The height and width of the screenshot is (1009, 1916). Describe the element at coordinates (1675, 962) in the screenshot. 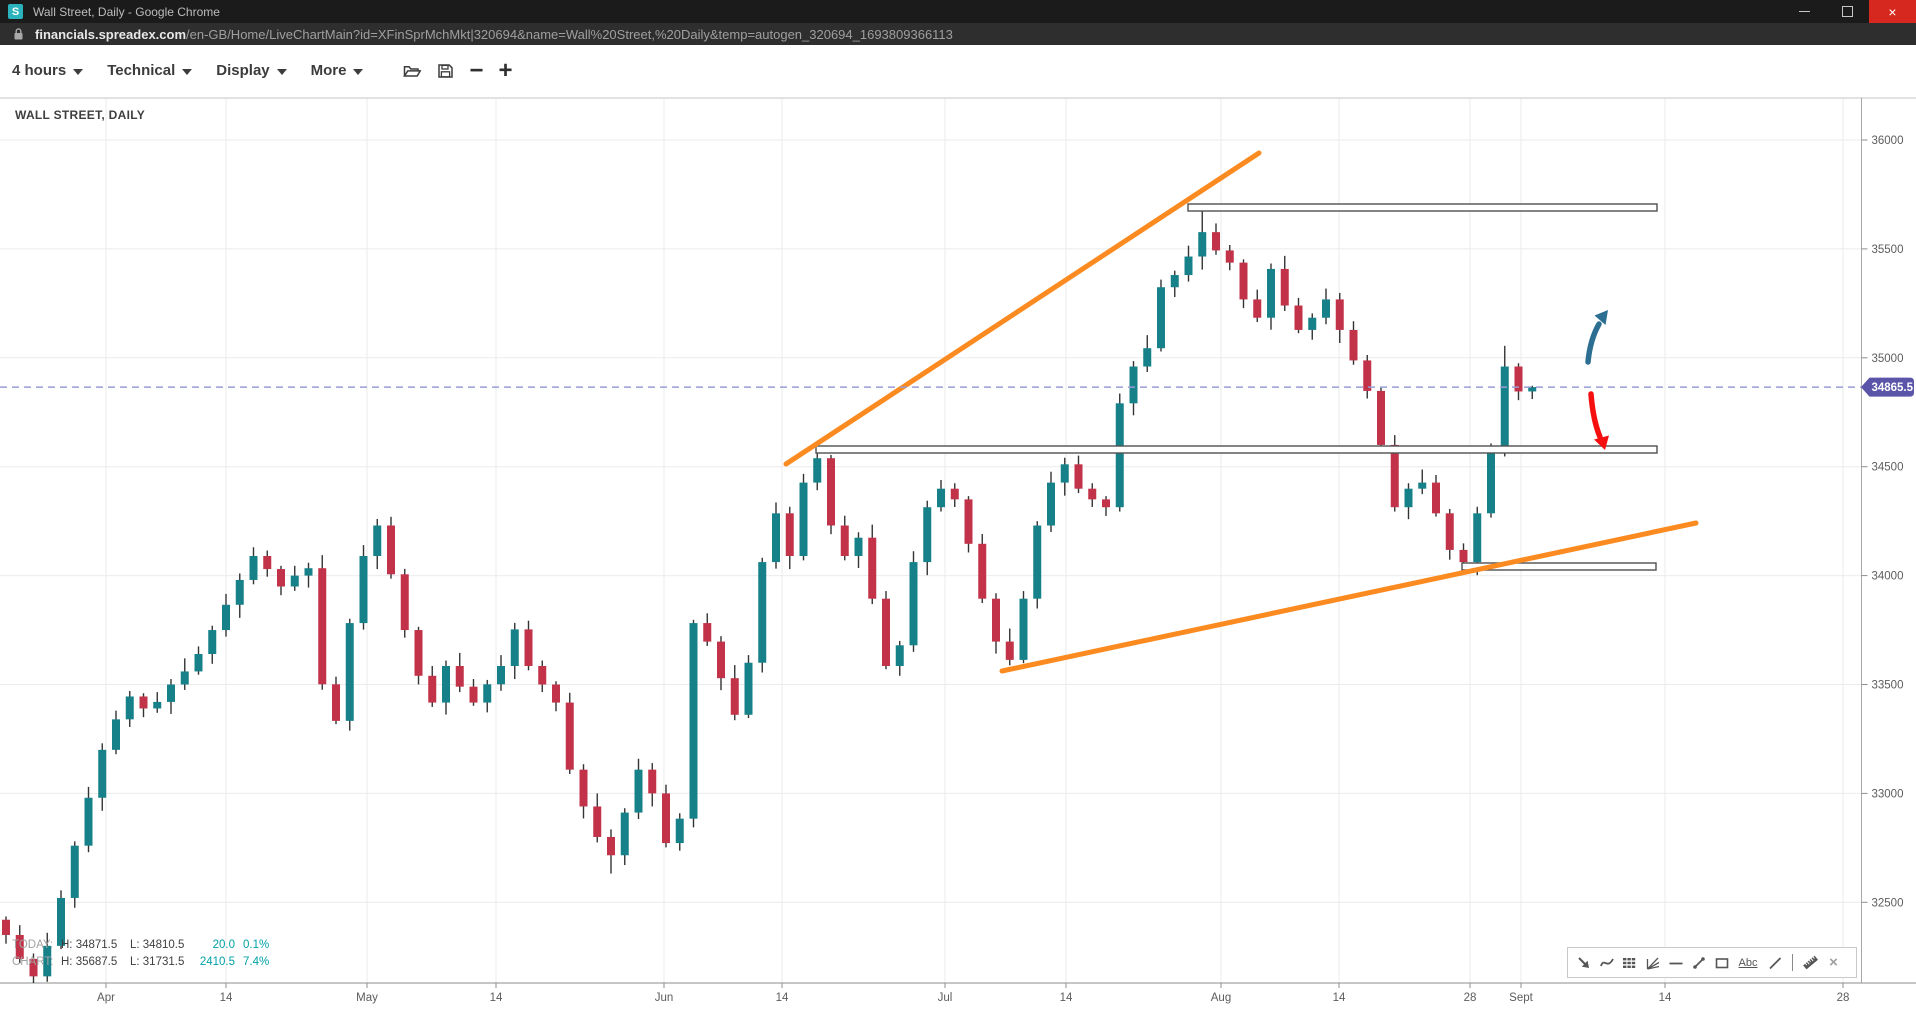

I see `horizontal-line-icon` at that location.